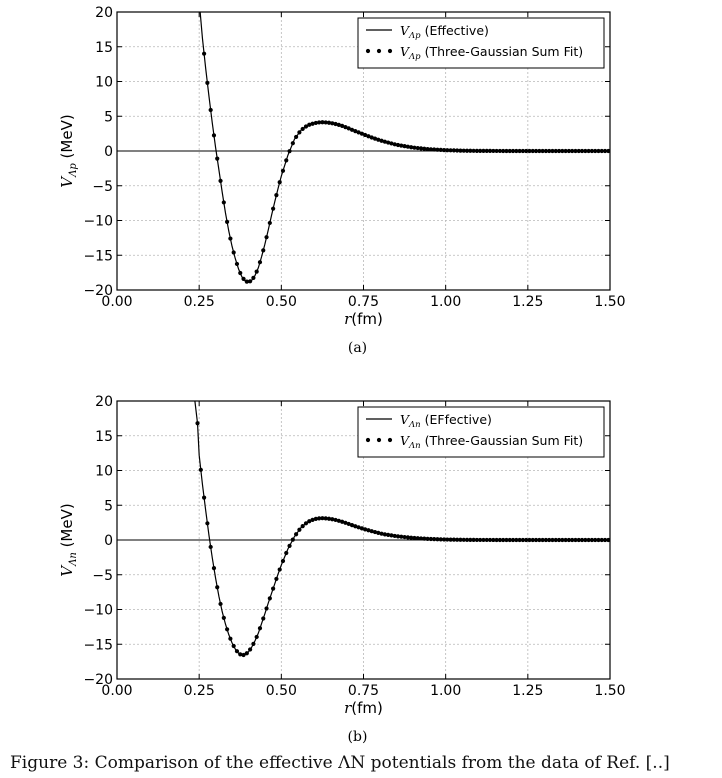 This screenshot has width=722, height=778. What do you see at coordinates (104, 402) in the screenshot?
I see `y-tick-label: 20` at bounding box center [104, 402].